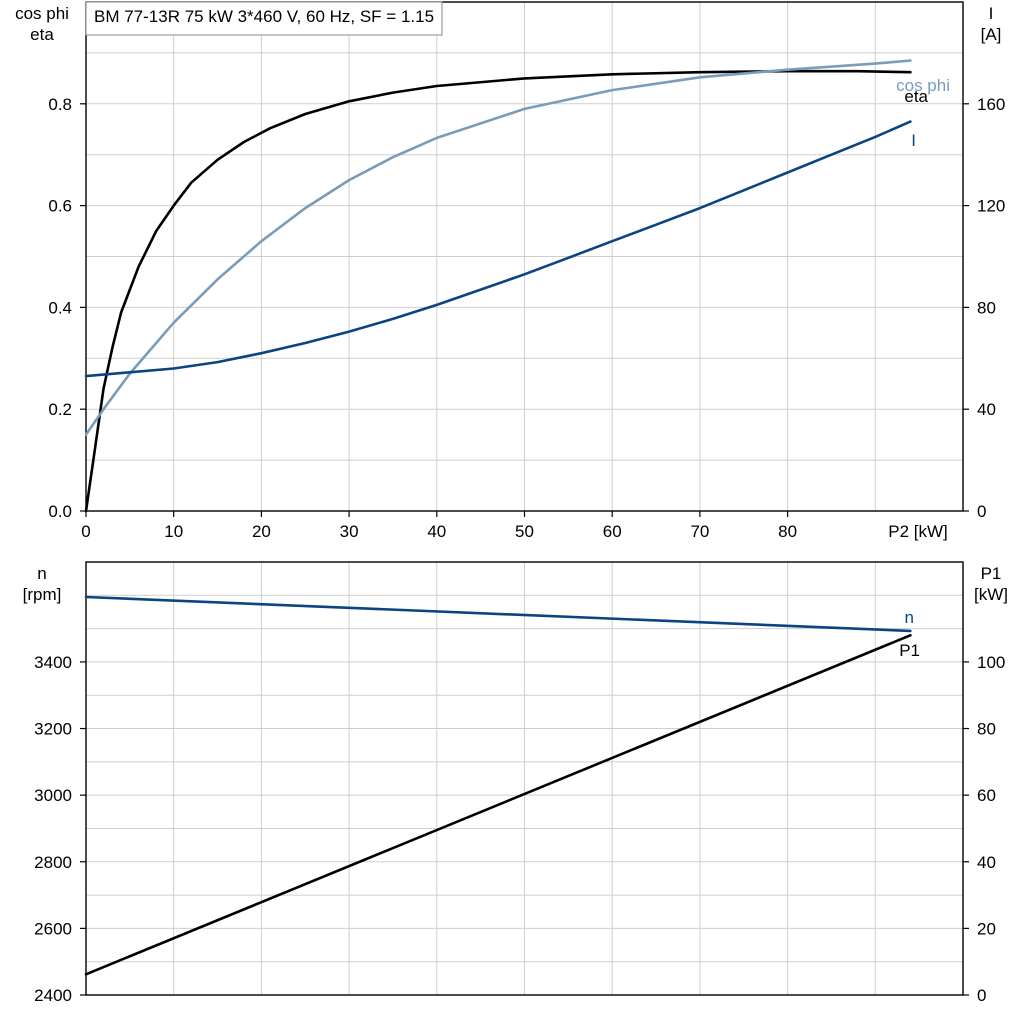  I want to click on series-label-I: I, so click(913, 140).